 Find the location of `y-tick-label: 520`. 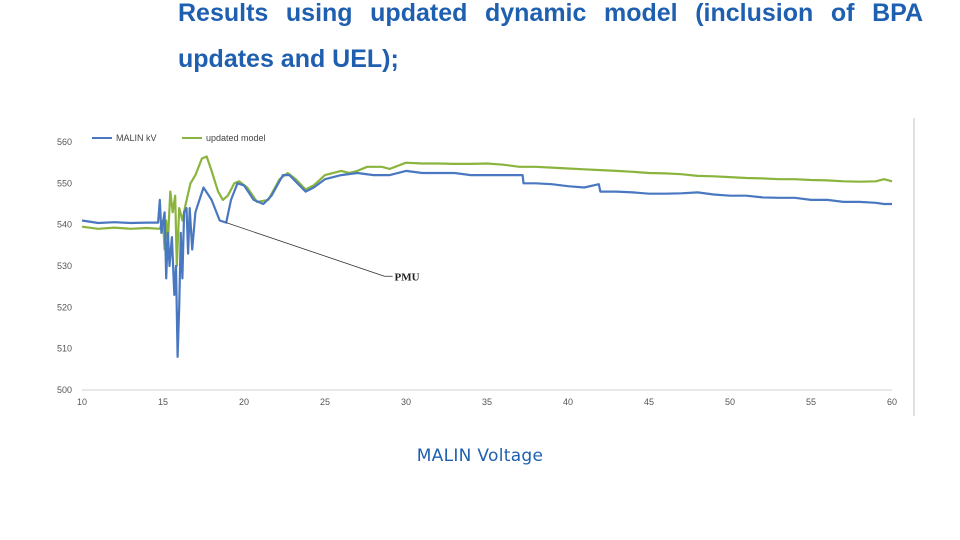

y-tick-label: 520 is located at coordinates (64, 307).